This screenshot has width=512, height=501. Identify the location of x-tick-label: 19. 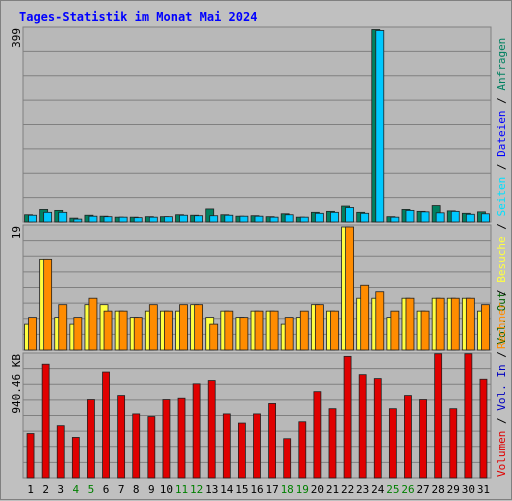
(302, 489).